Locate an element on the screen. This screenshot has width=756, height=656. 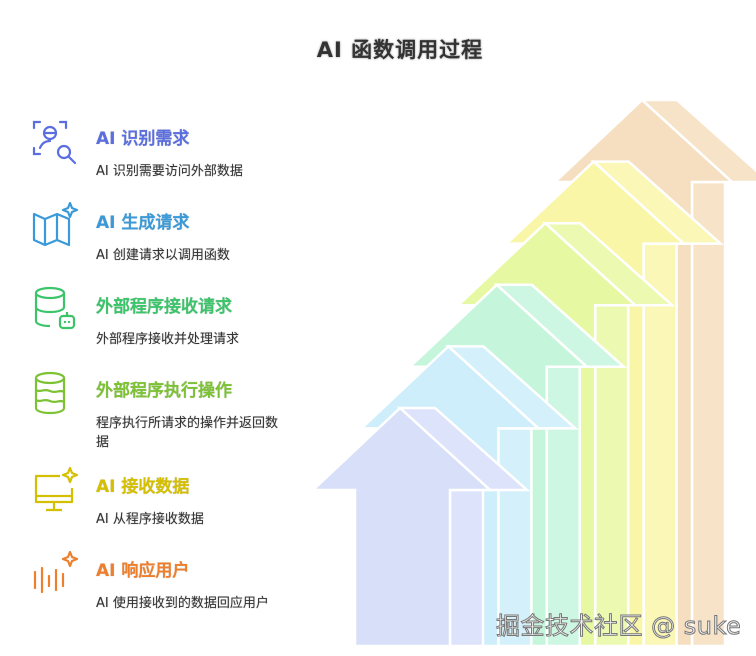
step-description: 程序执行所请求的操作并返回数据 is located at coordinates (187, 433).